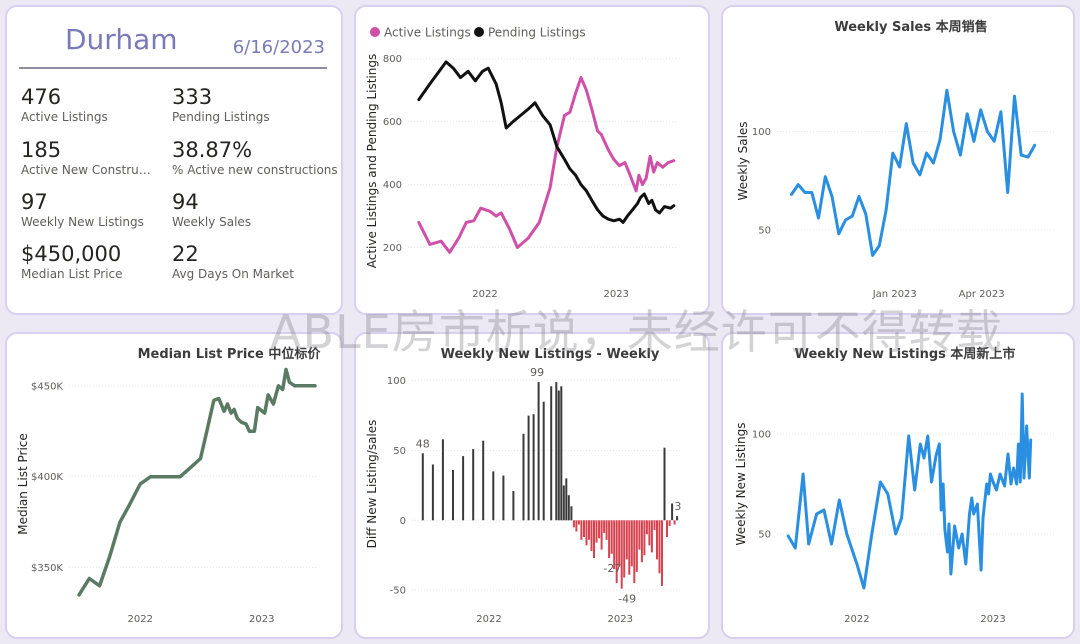  I want to click on y-tick-label: 800, so click(392, 59).